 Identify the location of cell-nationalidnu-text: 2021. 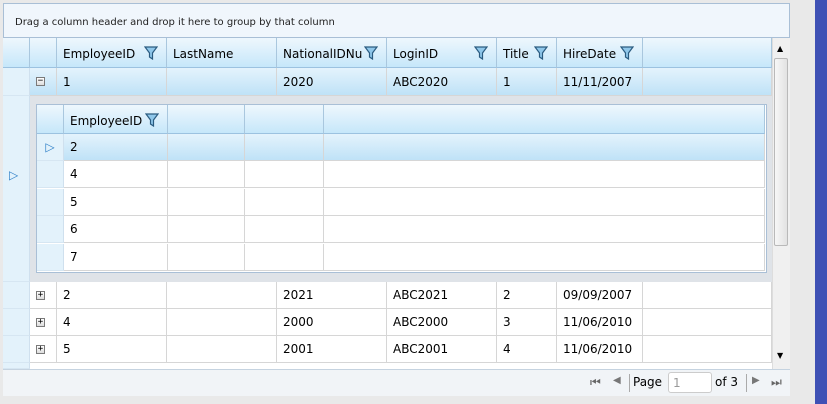
(298, 295).